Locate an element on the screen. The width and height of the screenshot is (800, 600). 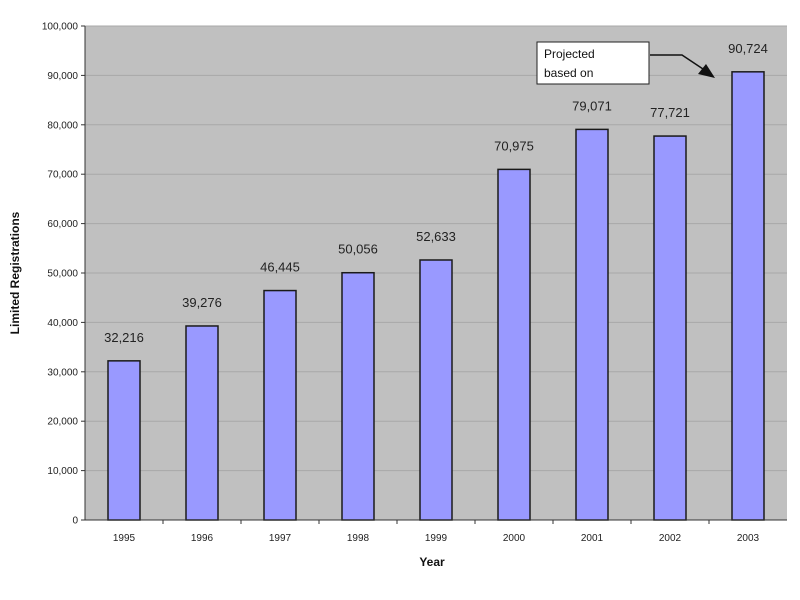
y-tick-label: 80,000 is located at coordinates (62, 125).